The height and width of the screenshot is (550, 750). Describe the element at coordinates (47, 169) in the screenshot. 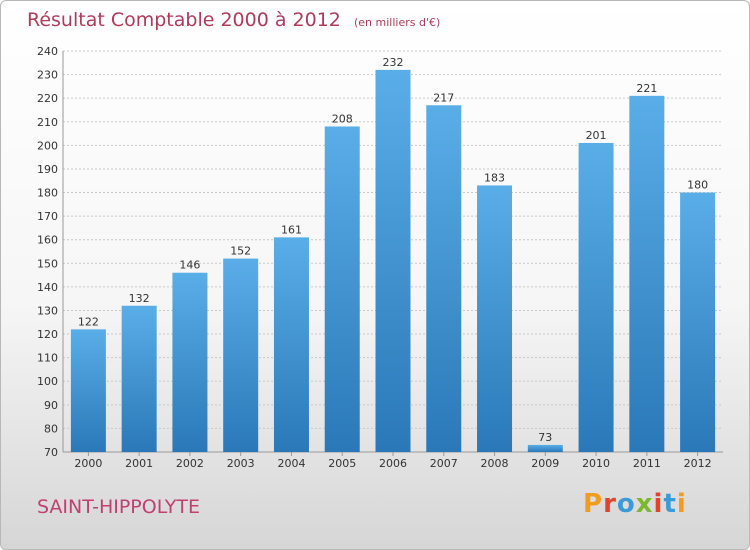

I see `y-tick-label: 190` at that location.